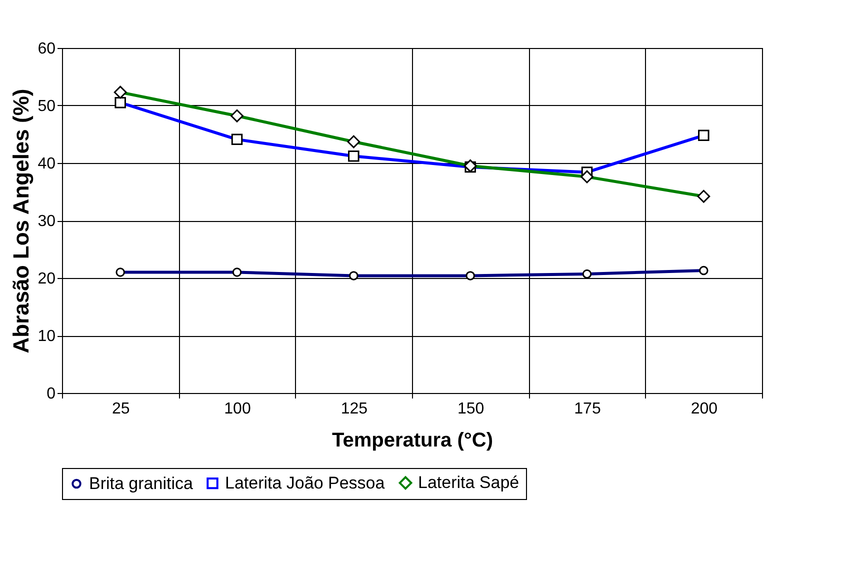 The height and width of the screenshot is (586, 868). Describe the element at coordinates (21, 221) in the screenshot. I see `y-axis-title: Abrasão Los Angeles (%)` at that location.